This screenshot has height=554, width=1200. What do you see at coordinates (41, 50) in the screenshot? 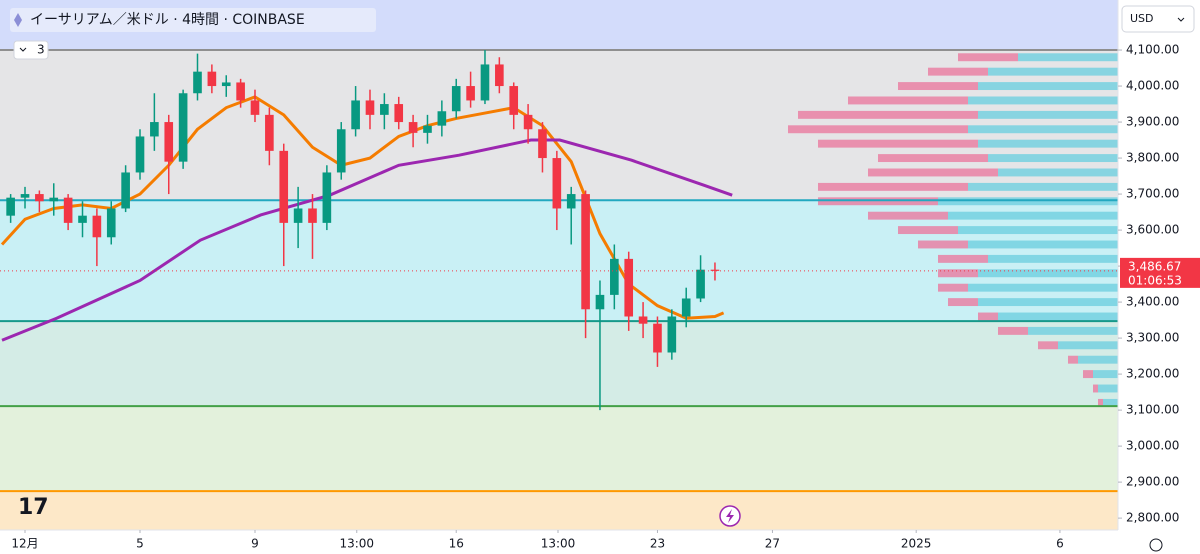
I see `indicator-count: 3` at bounding box center [41, 50].